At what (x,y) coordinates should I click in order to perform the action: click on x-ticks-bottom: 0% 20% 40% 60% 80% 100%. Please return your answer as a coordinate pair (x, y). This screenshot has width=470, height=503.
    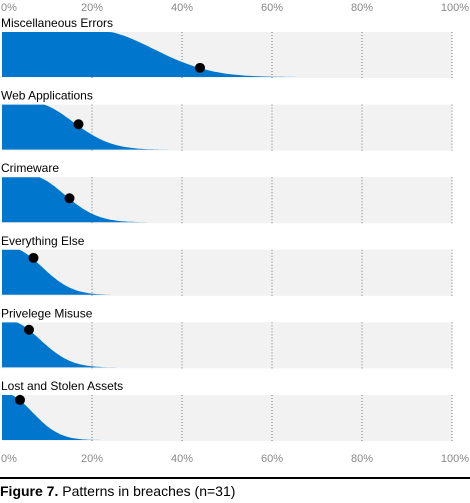
    Looking at the image, I should click on (235, 459).